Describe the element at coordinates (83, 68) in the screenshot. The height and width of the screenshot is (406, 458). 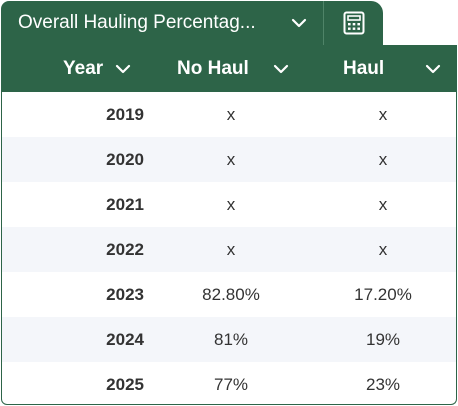
I see `column-header-label: Year` at that location.